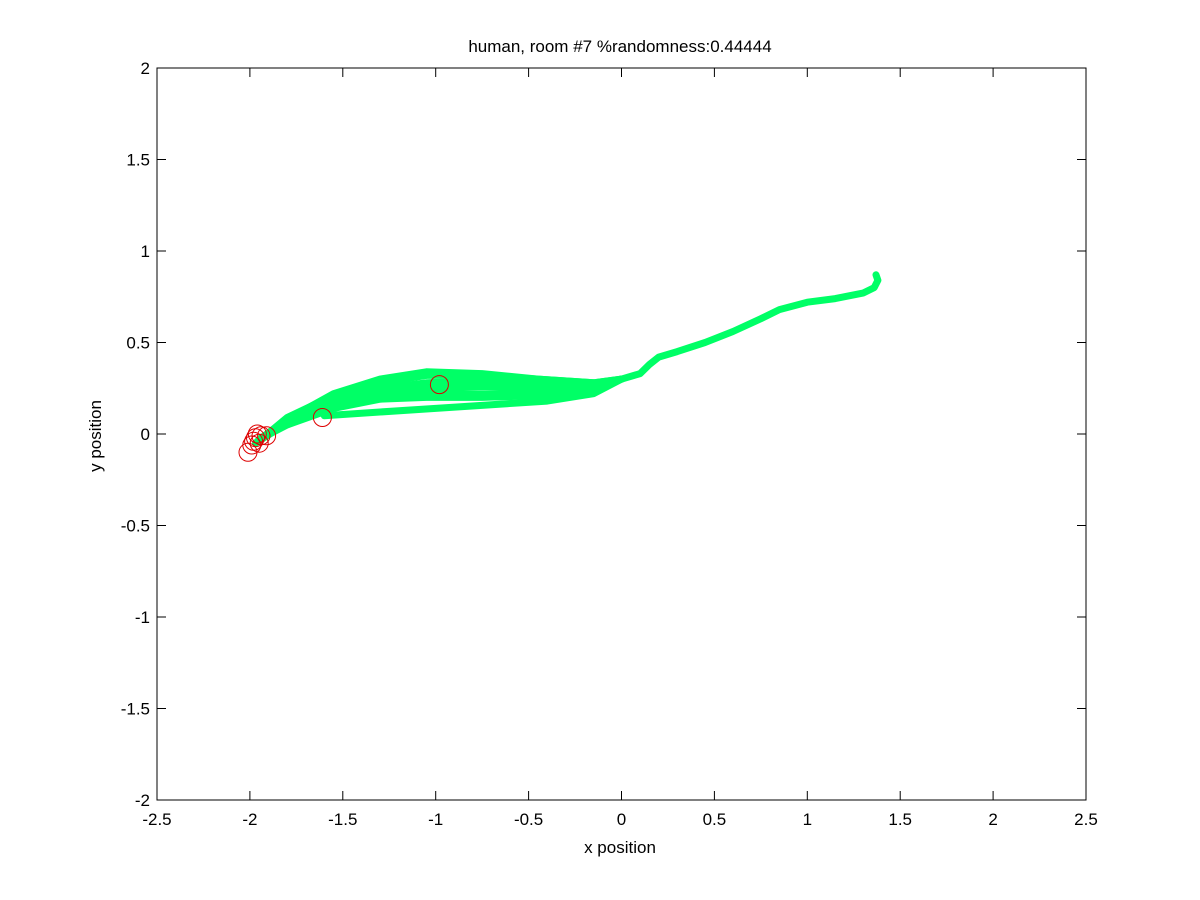  What do you see at coordinates (342, 819) in the screenshot?
I see `x-tick-label: -1.5` at bounding box center [342, 819].